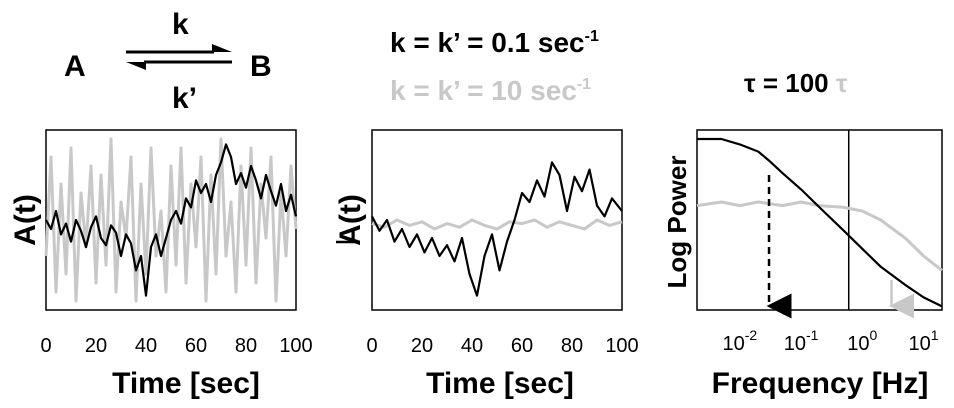 This screenshot has width=954, height=408. What do you see at coordinates (924, 341) in the screenshot?
I see `x-tick-label: 10¹` at bounding box center [924, 341].